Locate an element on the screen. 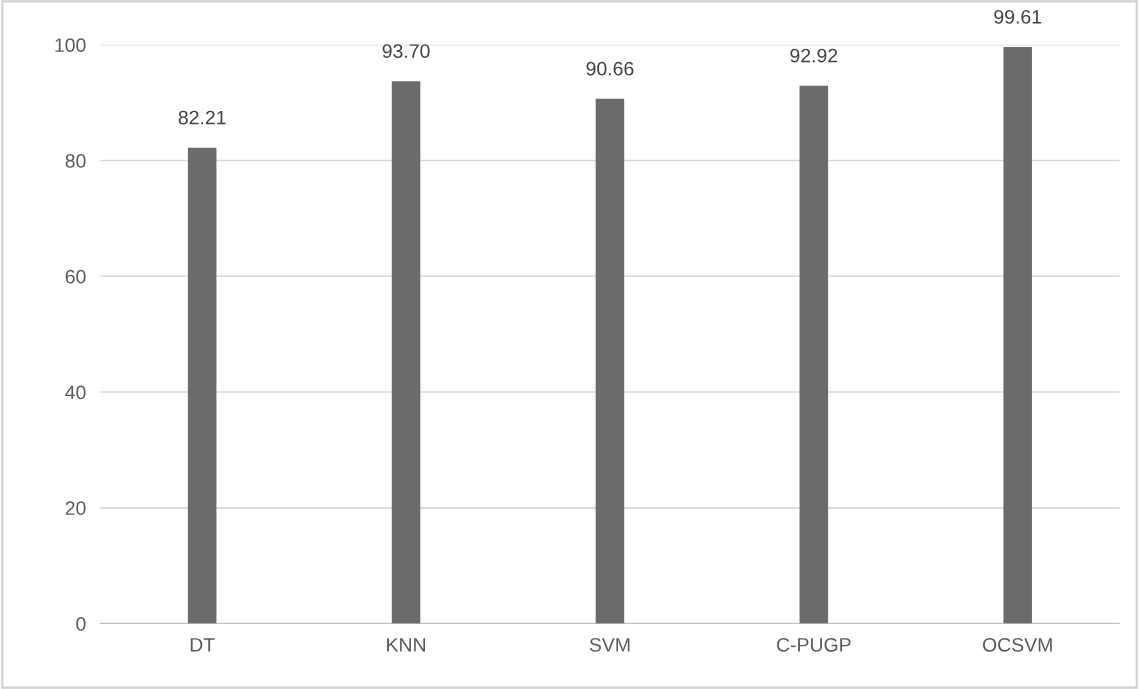  x-tick-label: DT is located at coordinates (202, 645).